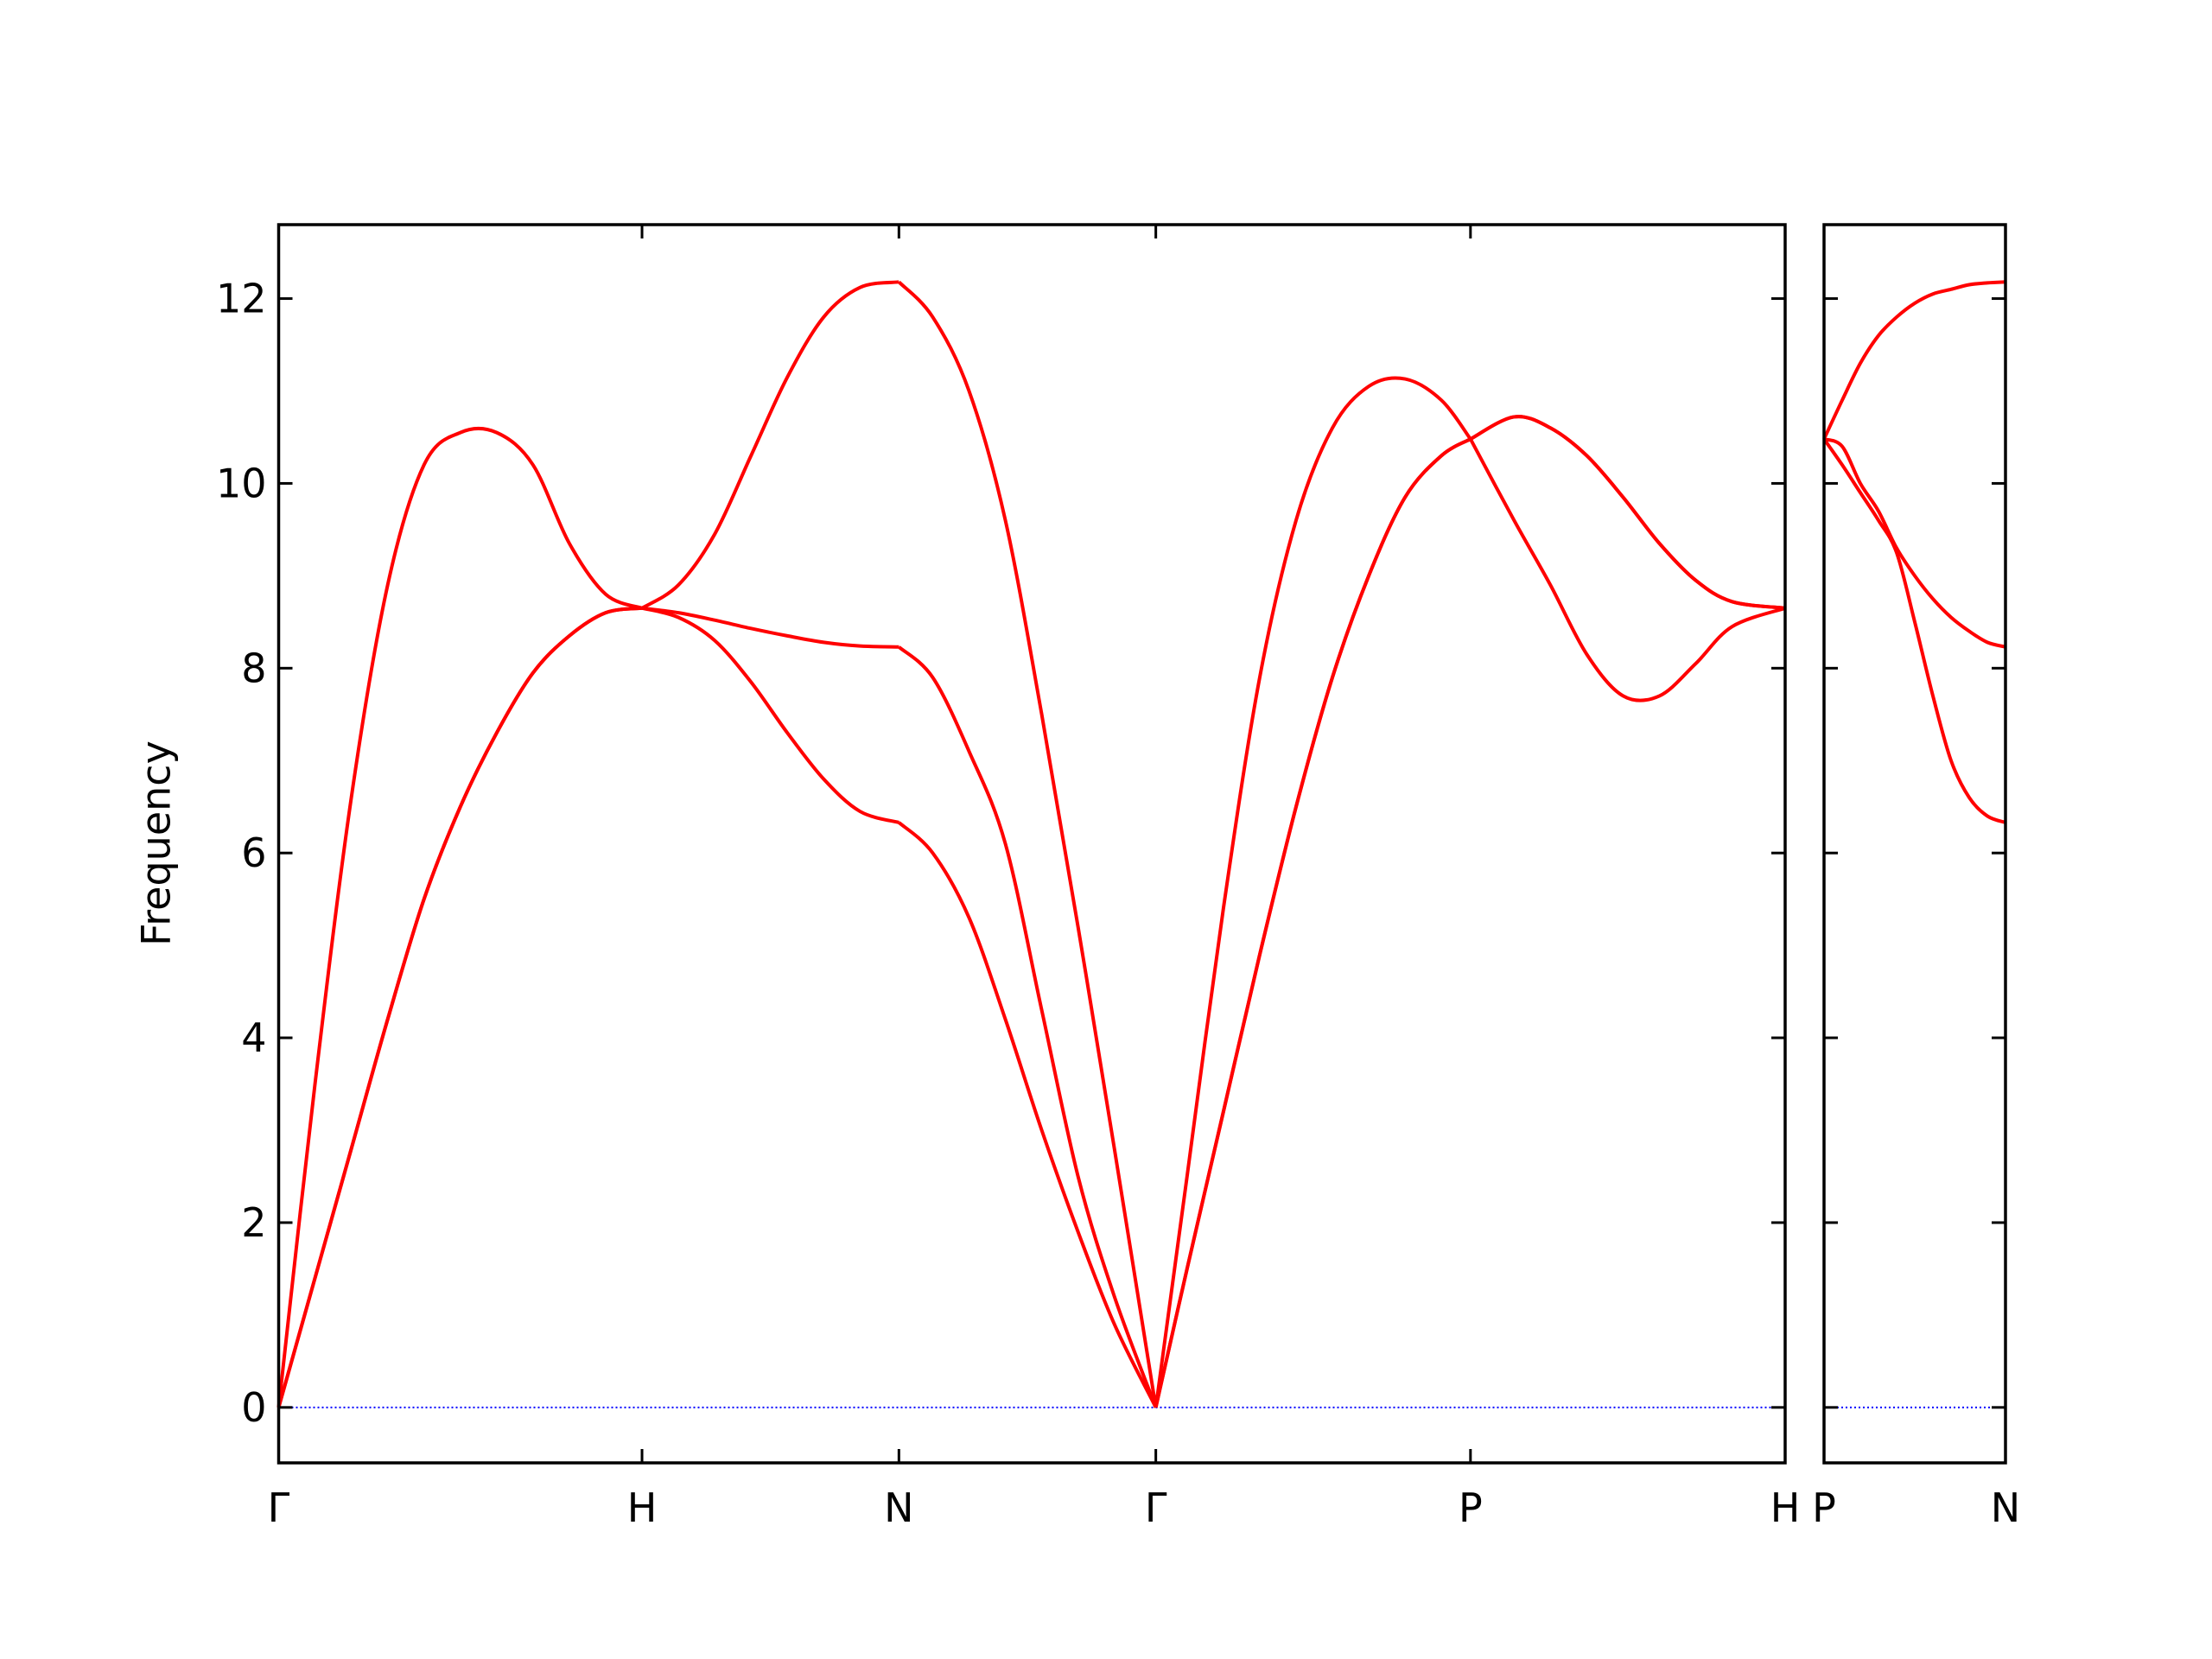  What do you see at coordinates (253, 668) in the screenshot?
I see `y-tick-label: 8` at bounding box center [253, 668].